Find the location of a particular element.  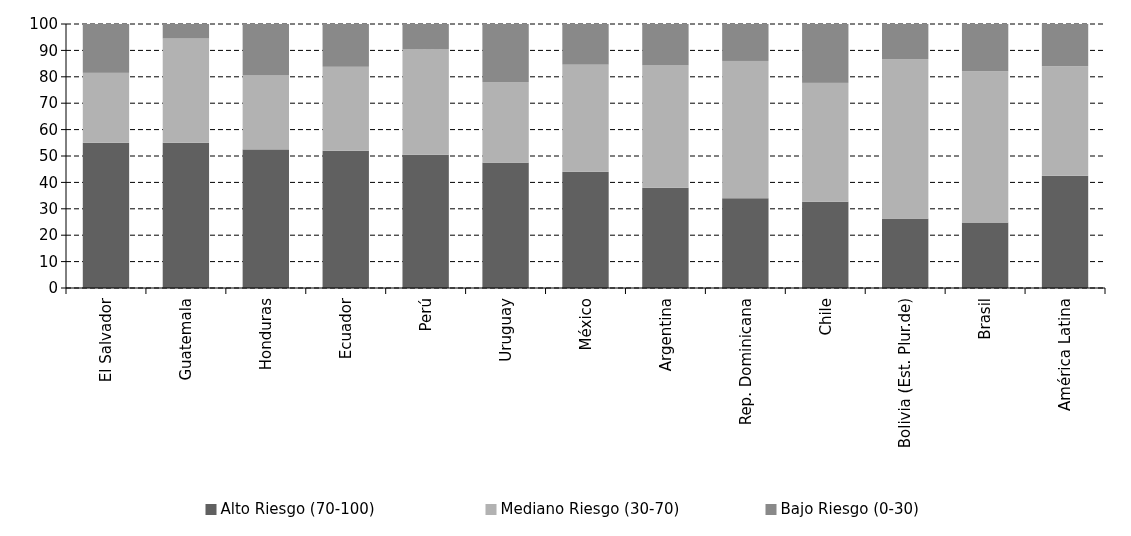

x-tick-label: El Salvador is located at coordinates (106, 340).